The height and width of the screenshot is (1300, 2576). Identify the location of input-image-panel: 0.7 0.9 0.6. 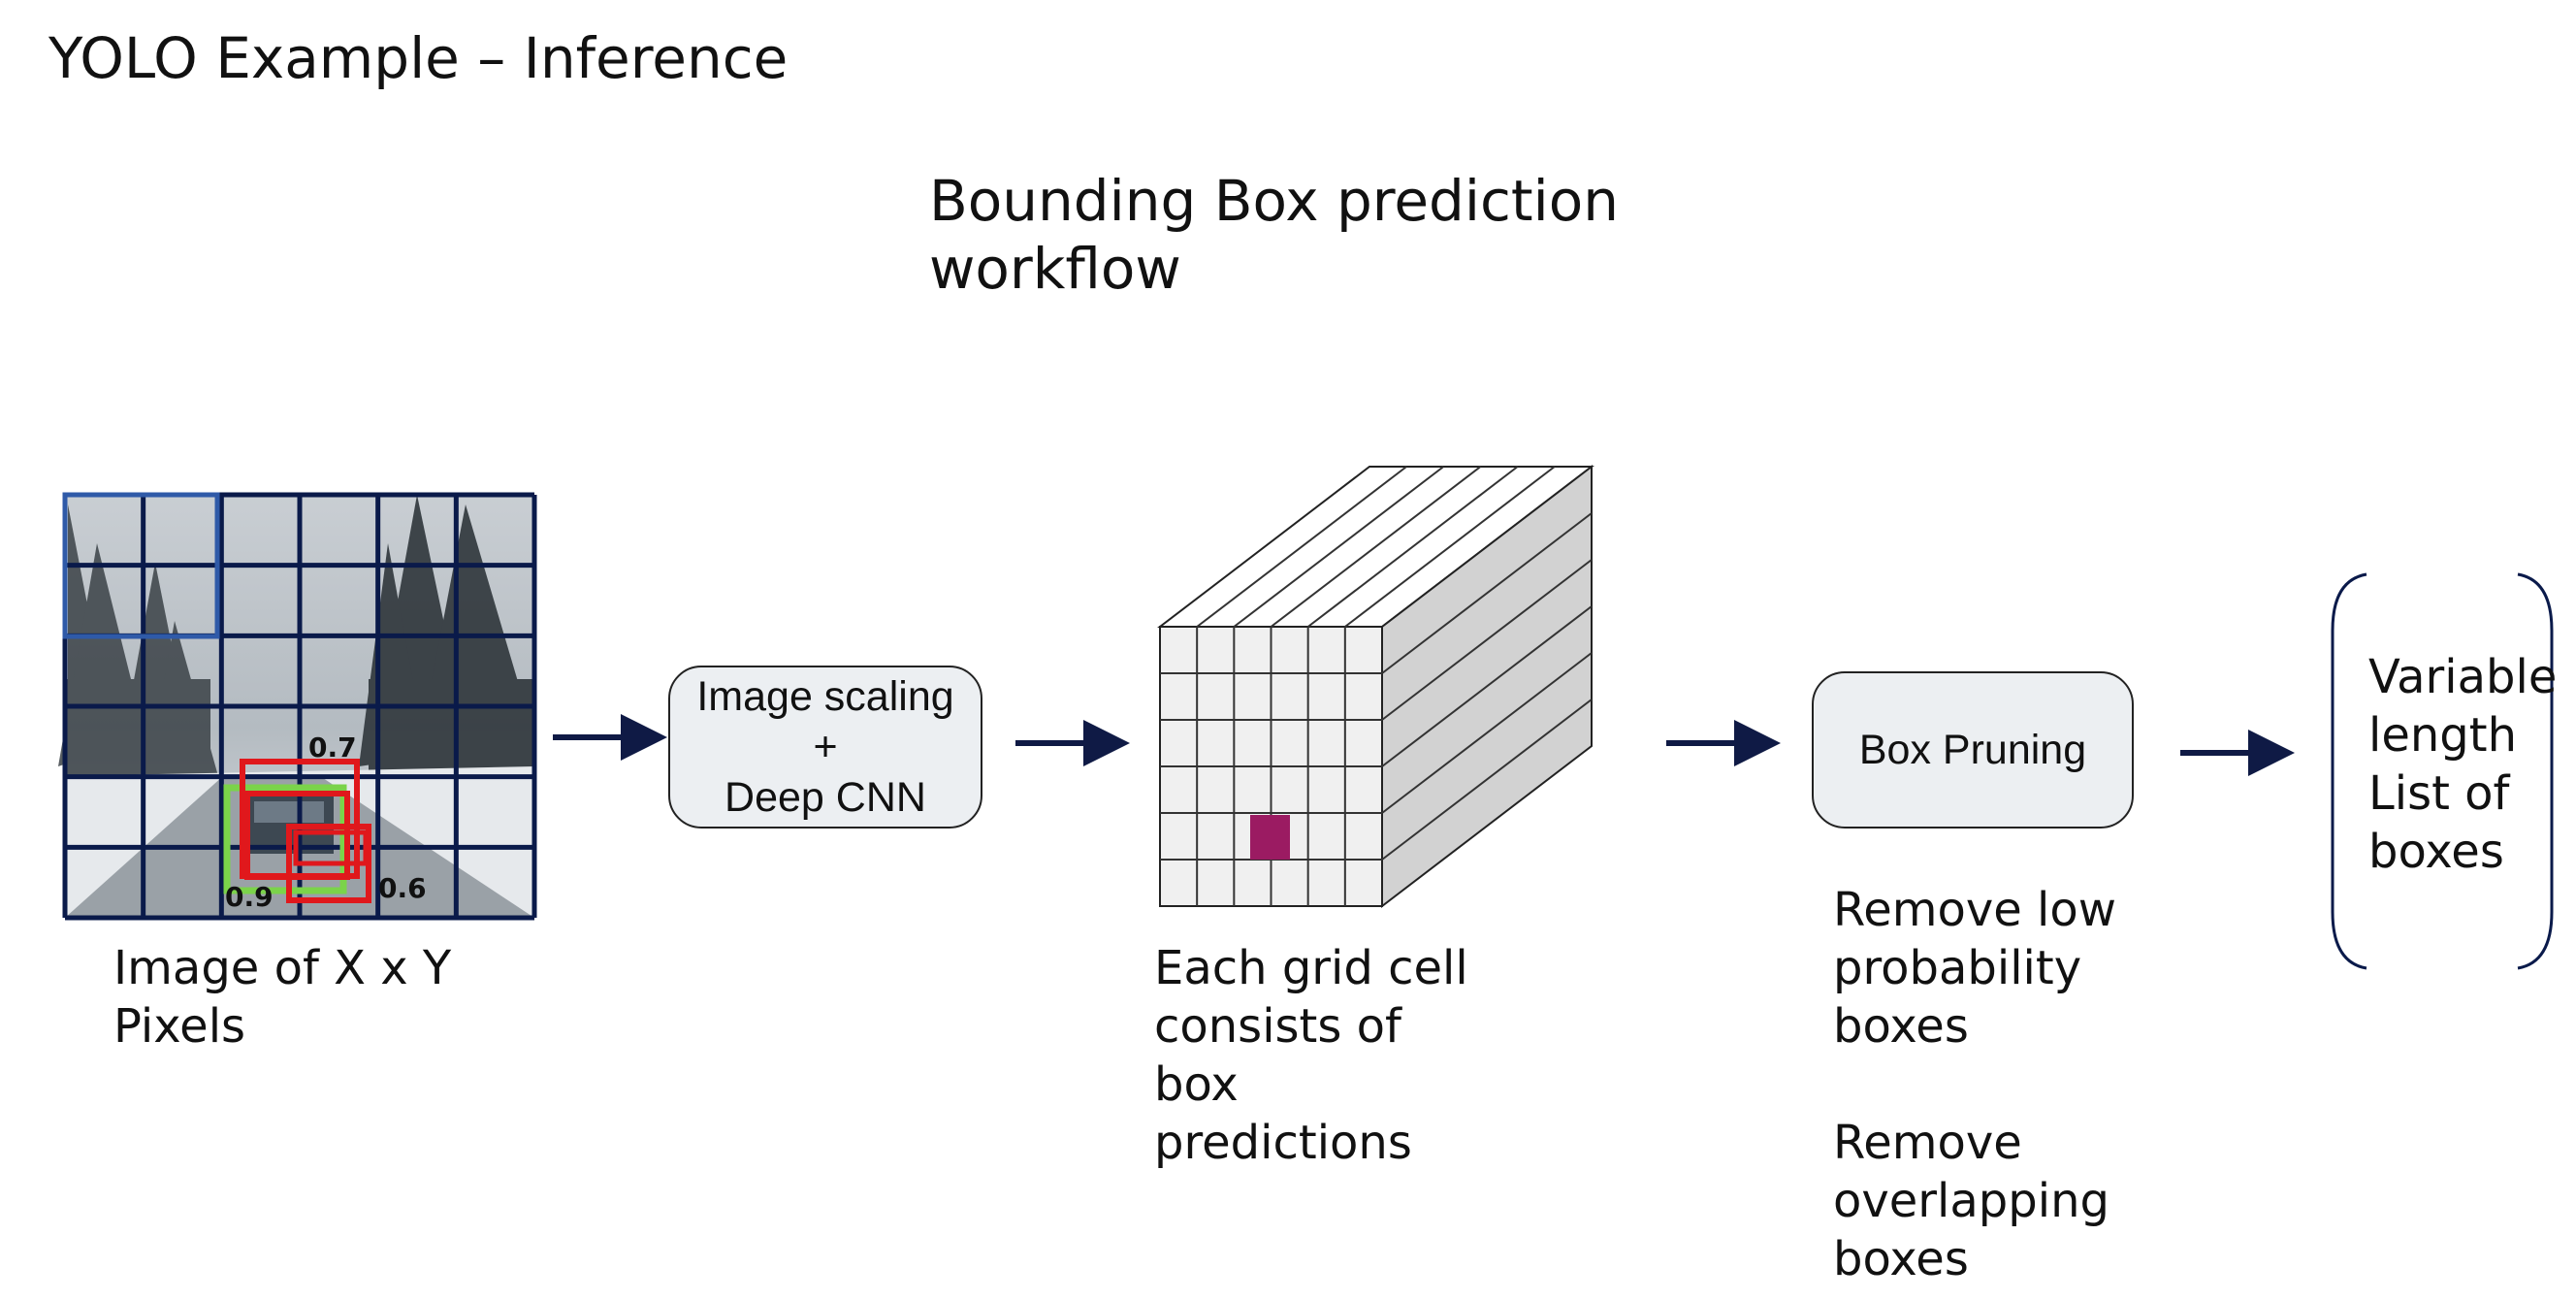
(297, 706).